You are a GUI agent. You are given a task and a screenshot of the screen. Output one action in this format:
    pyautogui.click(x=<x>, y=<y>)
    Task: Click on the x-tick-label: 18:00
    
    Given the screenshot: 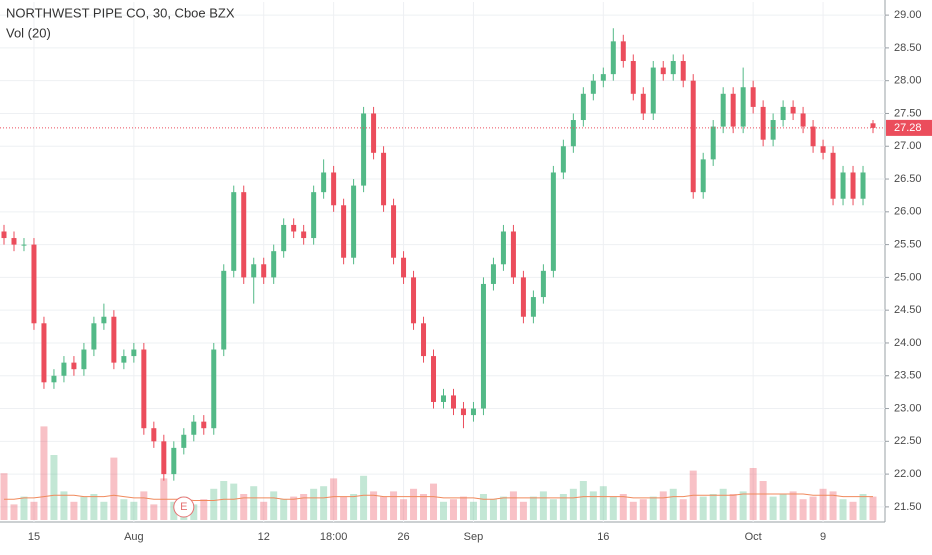 What is the action you would take?
    pyautogui.click(x=334, y=537)
    